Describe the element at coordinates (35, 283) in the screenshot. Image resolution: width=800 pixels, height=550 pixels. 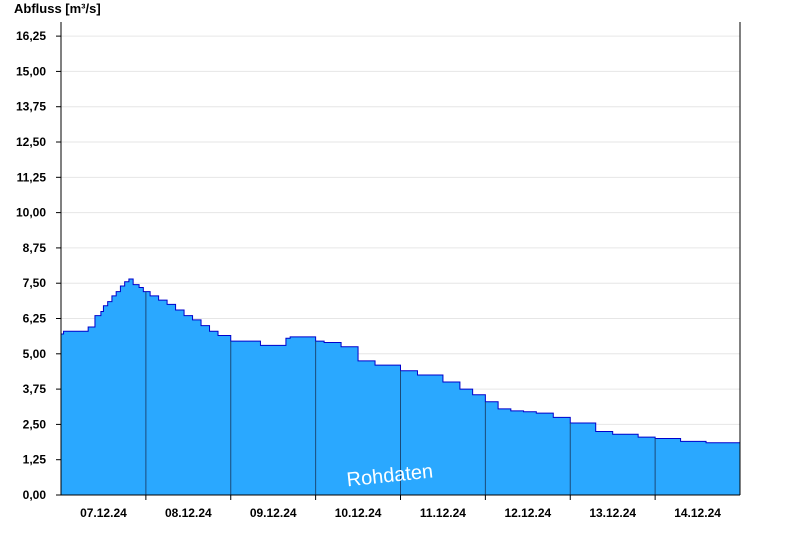
I see `y-tick-label: 7,50` at that location.